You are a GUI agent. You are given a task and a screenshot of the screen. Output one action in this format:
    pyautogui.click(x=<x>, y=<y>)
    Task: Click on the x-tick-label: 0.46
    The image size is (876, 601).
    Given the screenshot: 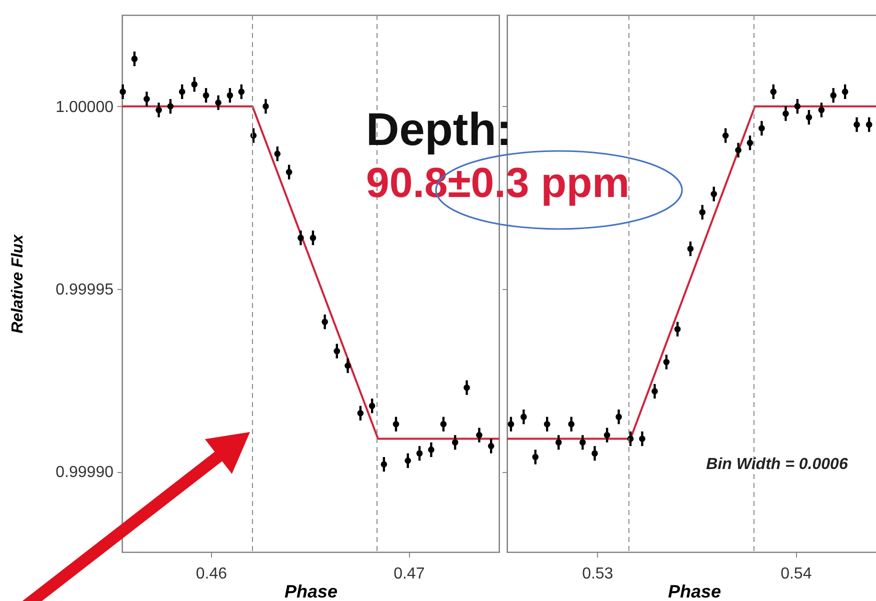 What is the action you would take?
    pyautogui.click(x=212, y=574)
    